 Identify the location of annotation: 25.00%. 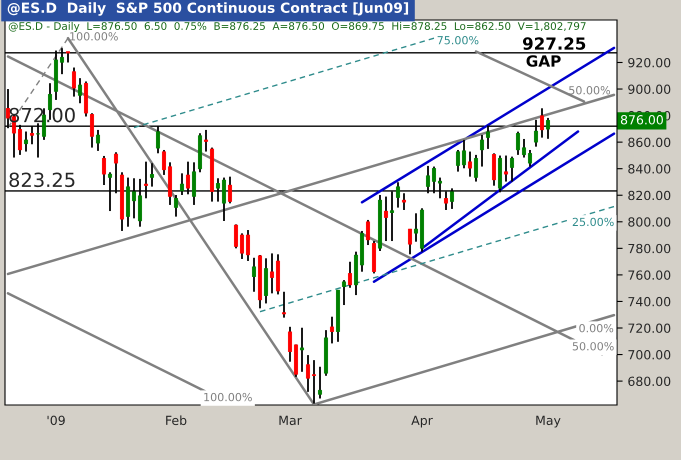
(593, 222).